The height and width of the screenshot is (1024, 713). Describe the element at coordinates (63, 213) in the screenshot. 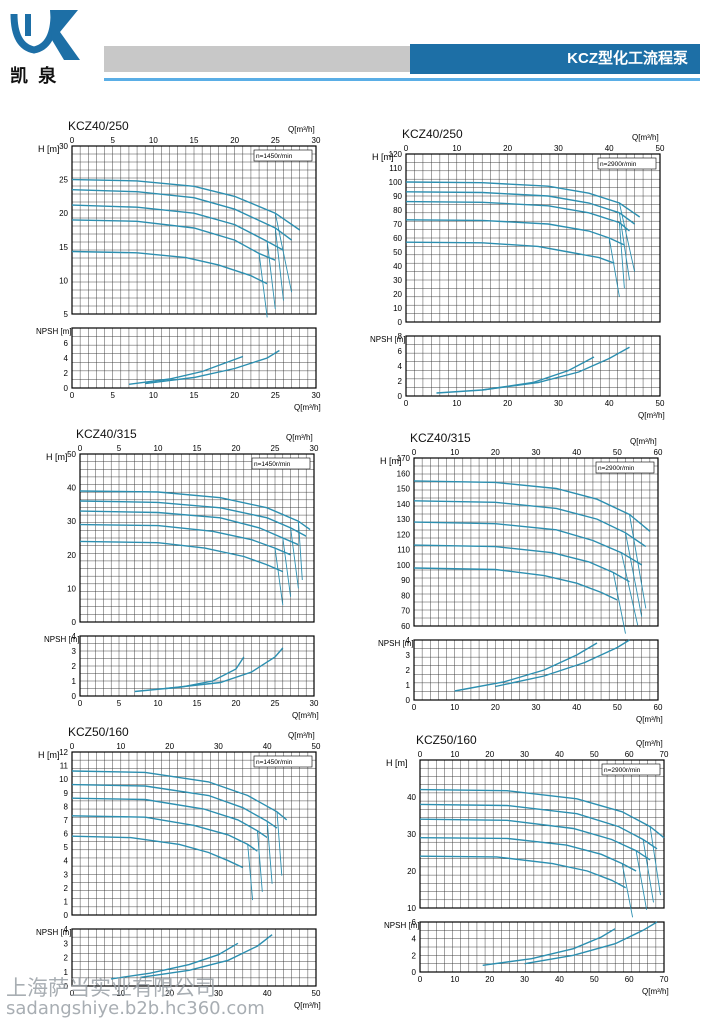

I see `h-y-tick: 20` at that location.